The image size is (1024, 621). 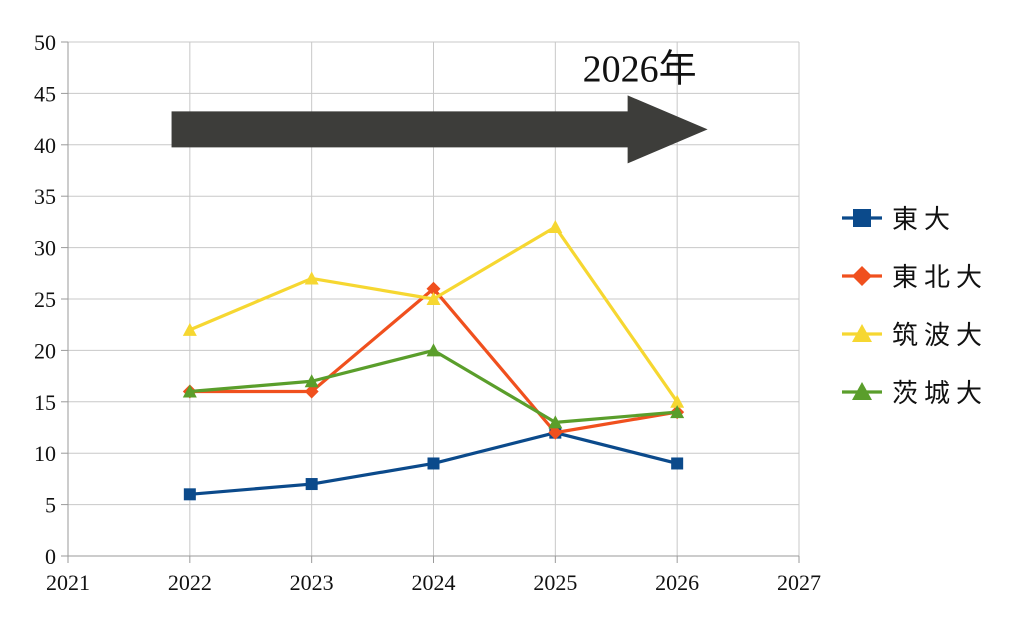 I want to click on legend-item: 東大, so click(x=899, y=220).